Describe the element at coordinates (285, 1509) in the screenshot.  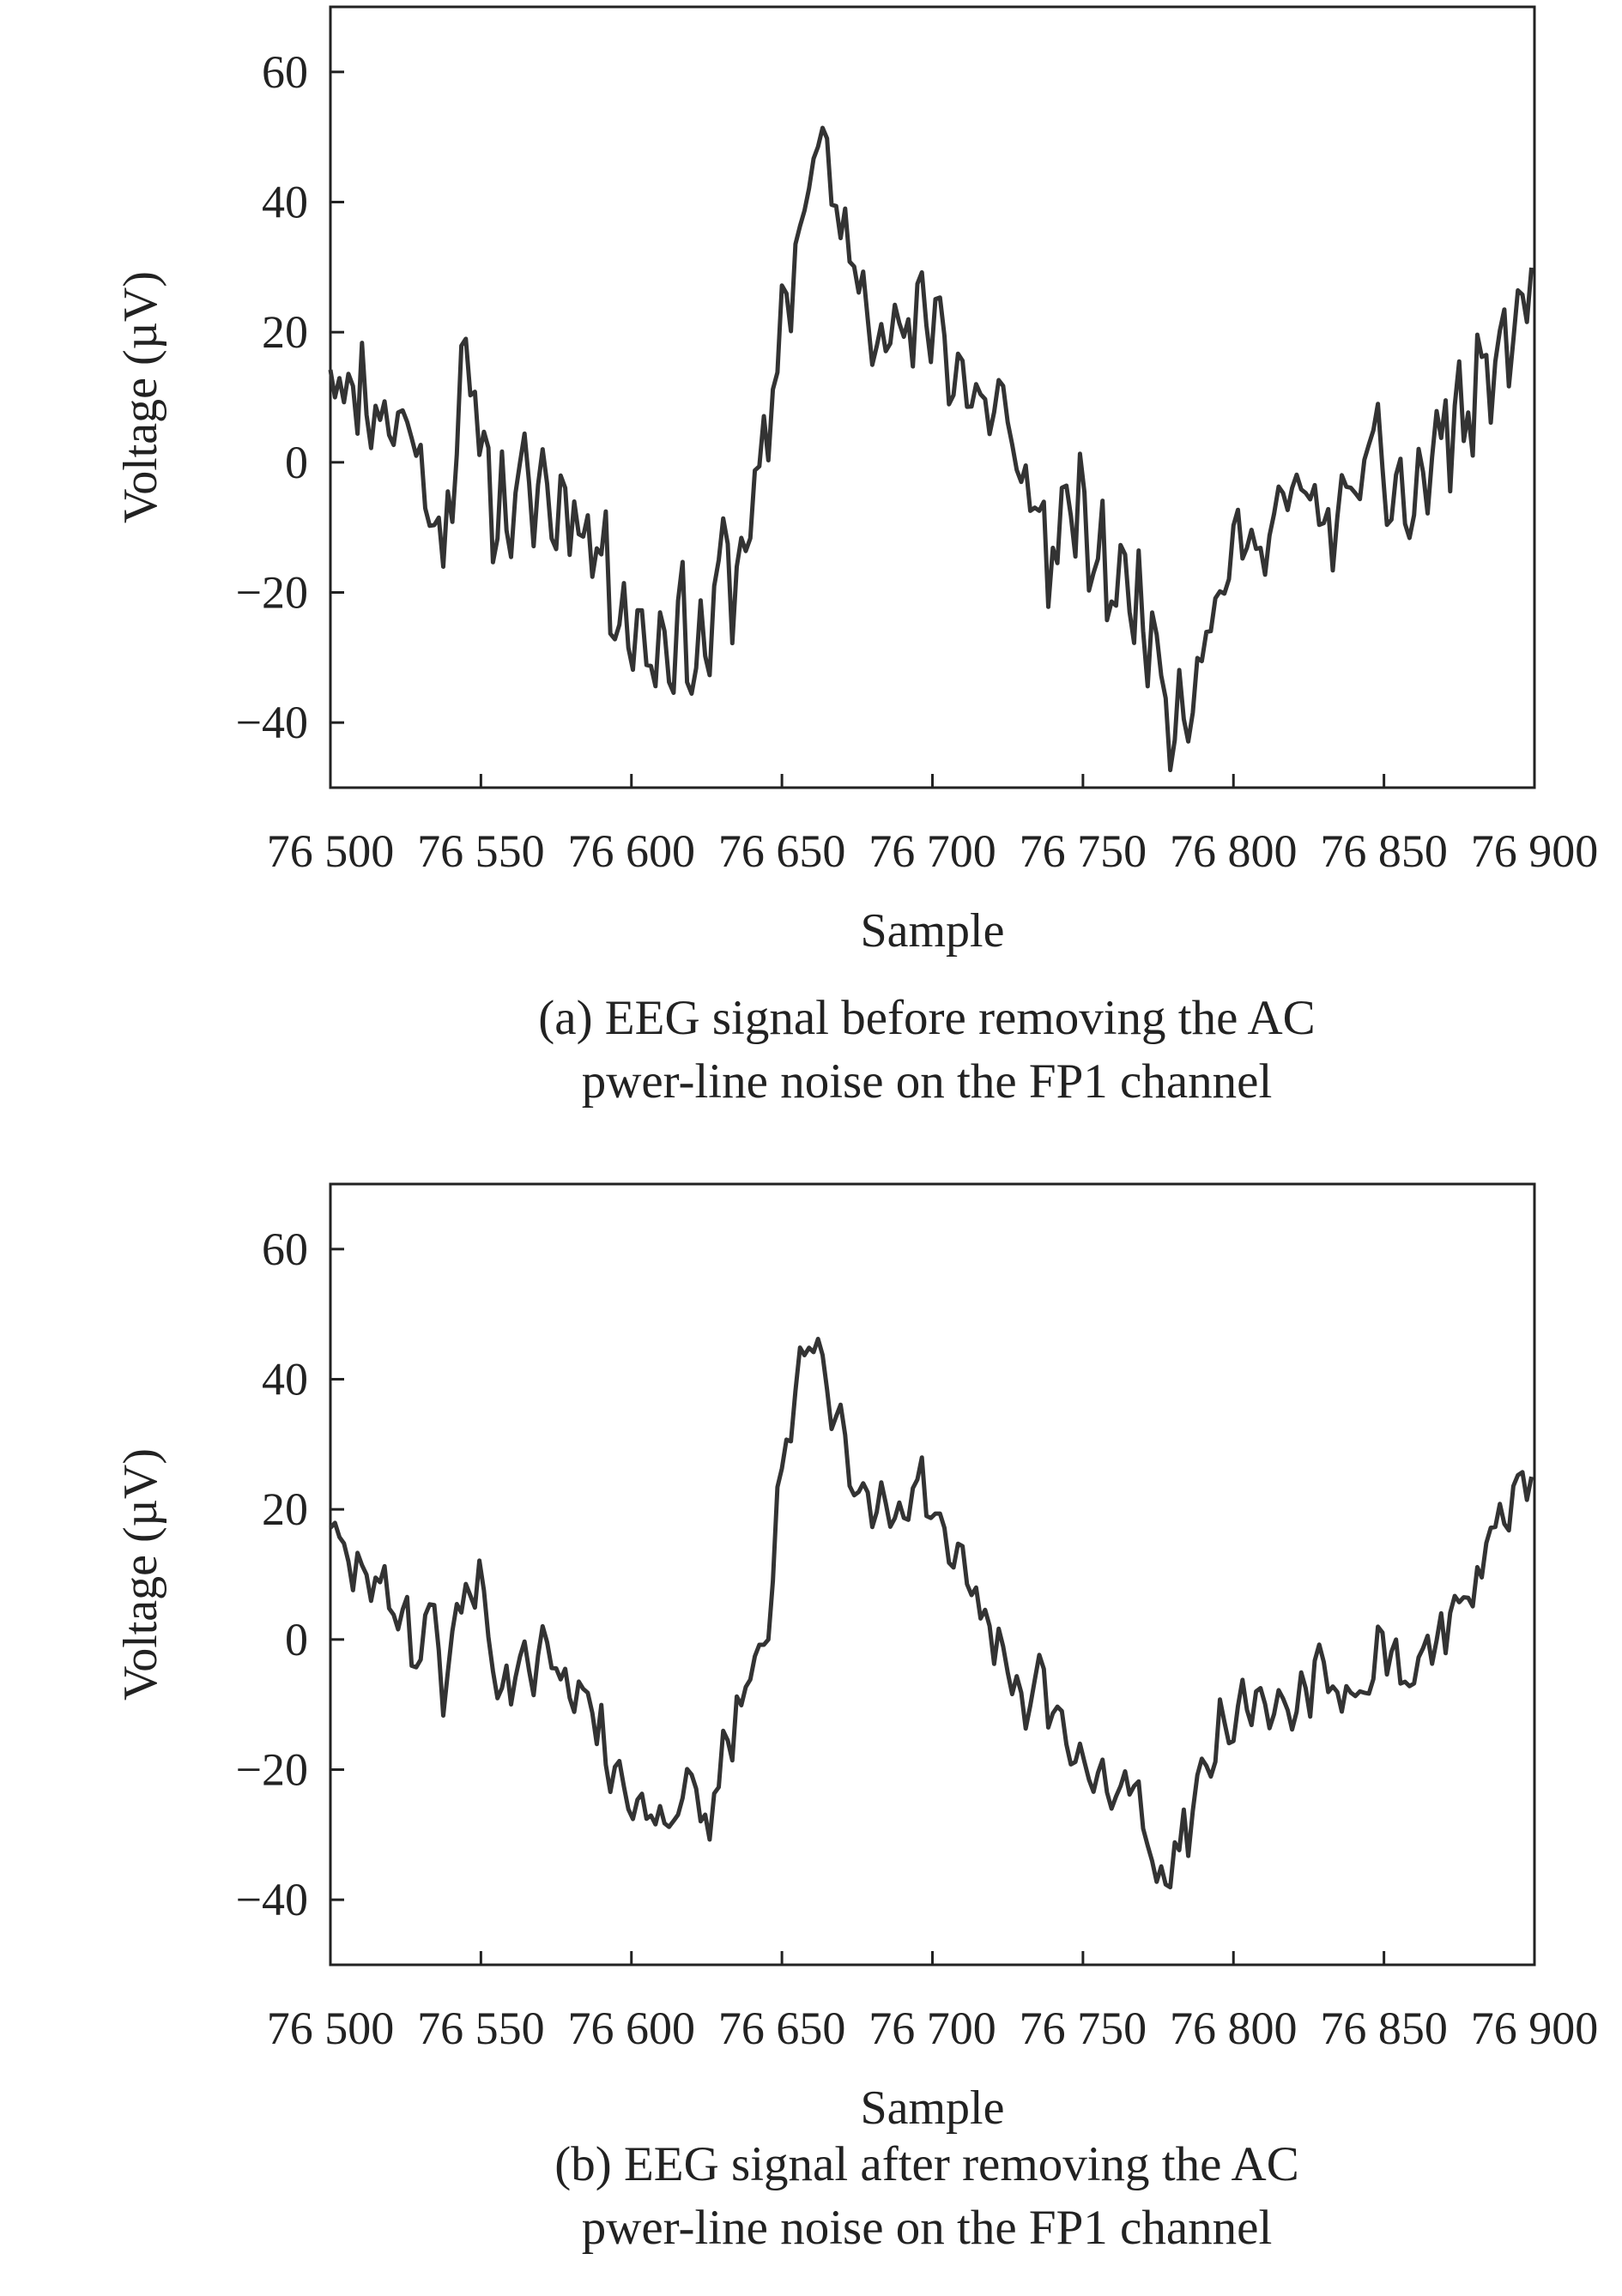
I see `chart-b-y-tick-label: 20` at that location.